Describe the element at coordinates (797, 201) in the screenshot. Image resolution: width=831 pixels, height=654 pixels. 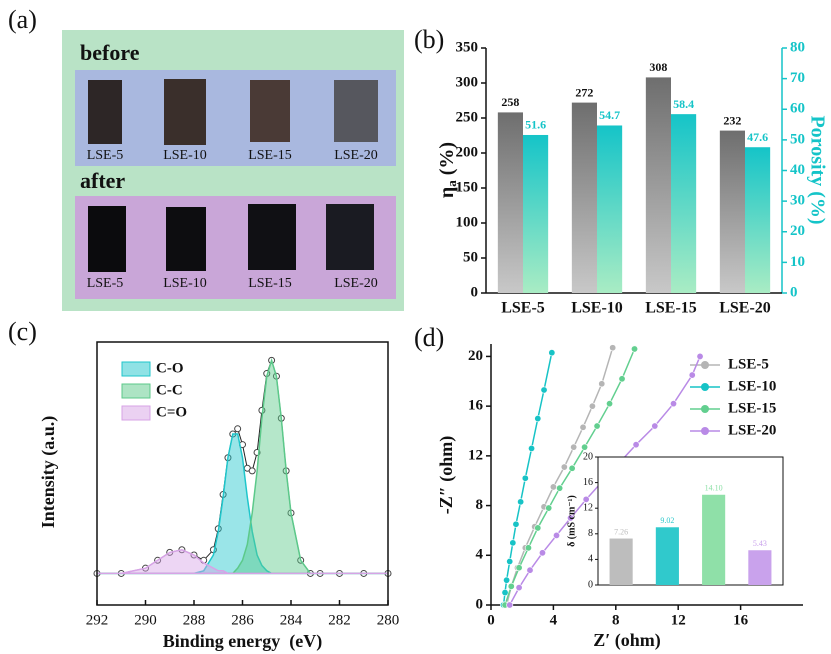
I see `y2-tick-label: 30` at that location.